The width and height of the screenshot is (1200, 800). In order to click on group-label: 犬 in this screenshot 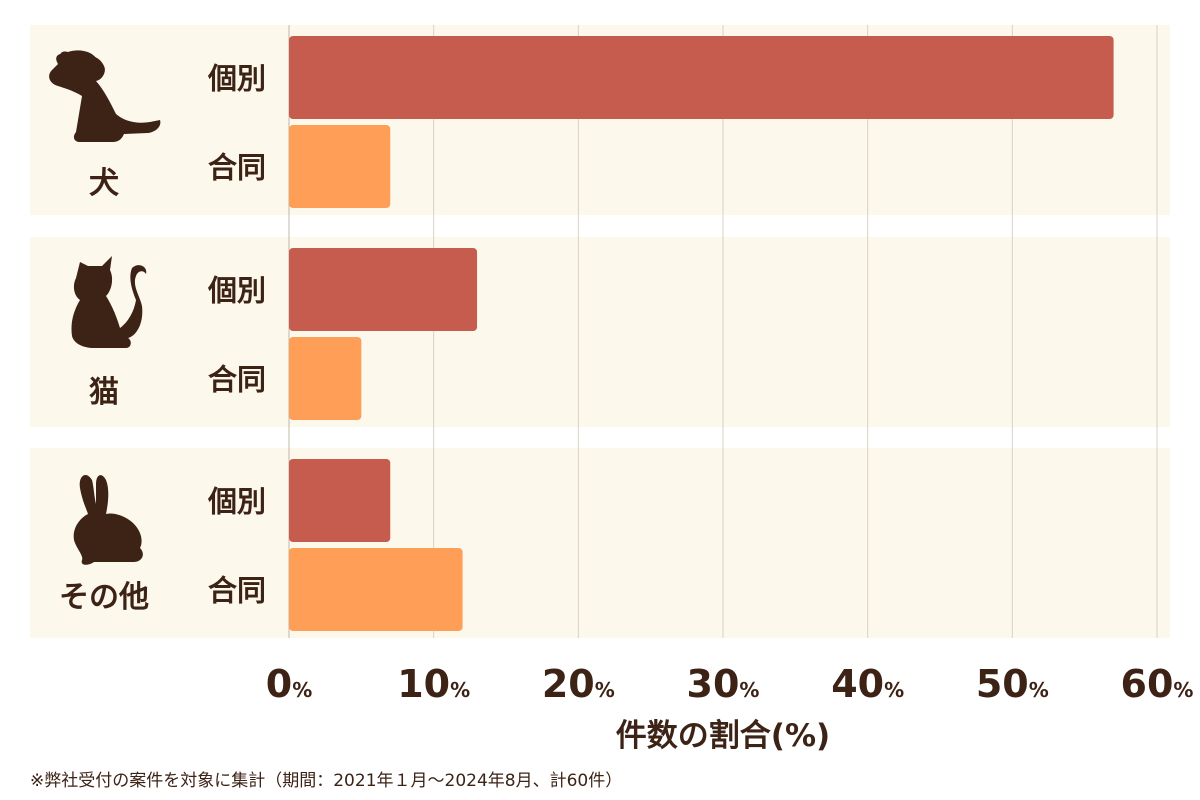, I will do `click(104, 183)`.